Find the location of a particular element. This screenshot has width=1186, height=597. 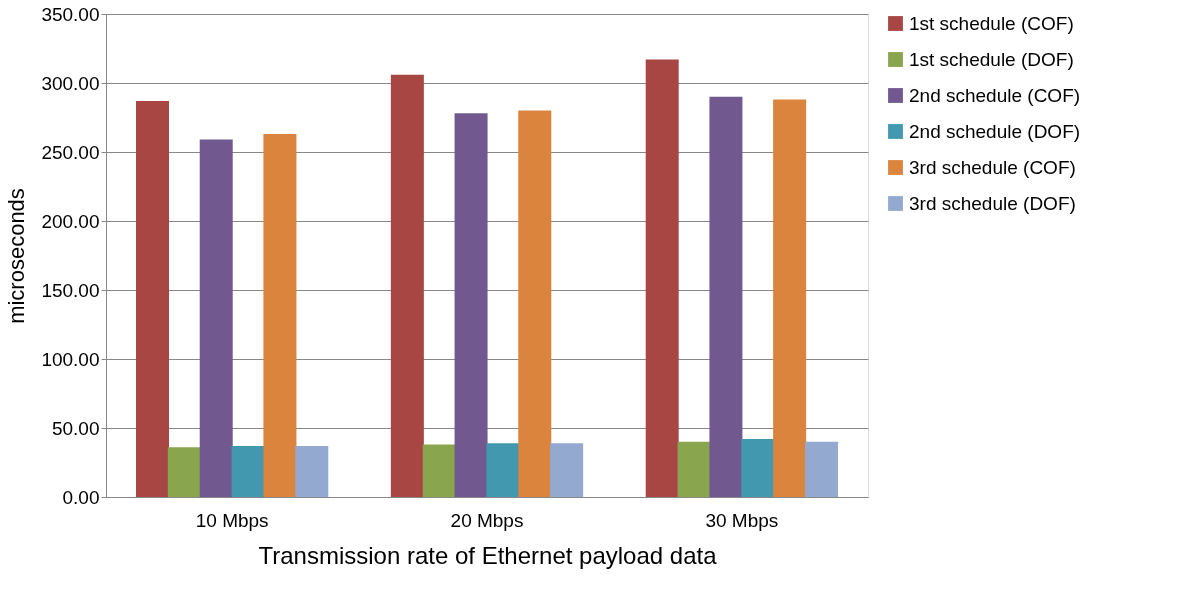

x-tick-label: 10 Mbps is located at coordinates (232, 520).